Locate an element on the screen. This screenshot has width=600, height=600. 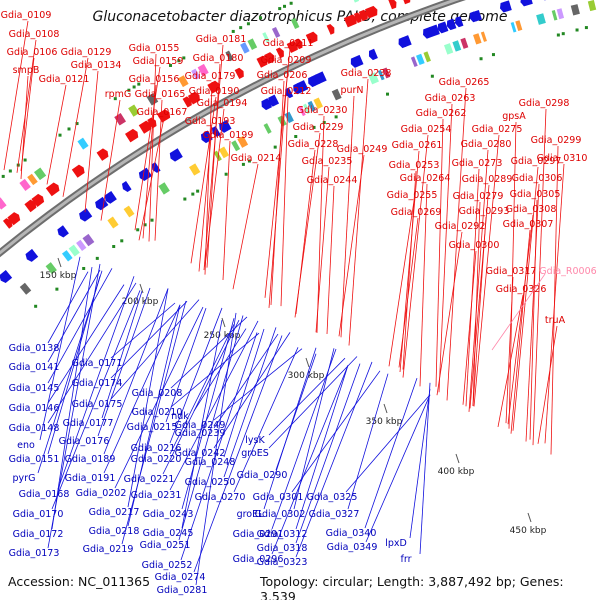
gene-label: Gdia_0300 is located at coordinates (474, 245).